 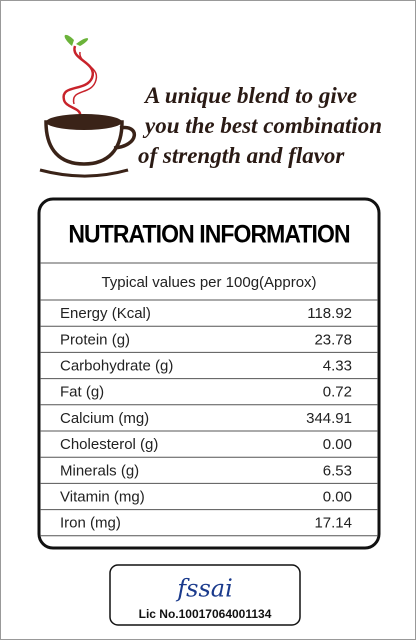 I want to click on nutrition-subtitle: Typical values per 100g(Approx), so click(x=208, y=282).